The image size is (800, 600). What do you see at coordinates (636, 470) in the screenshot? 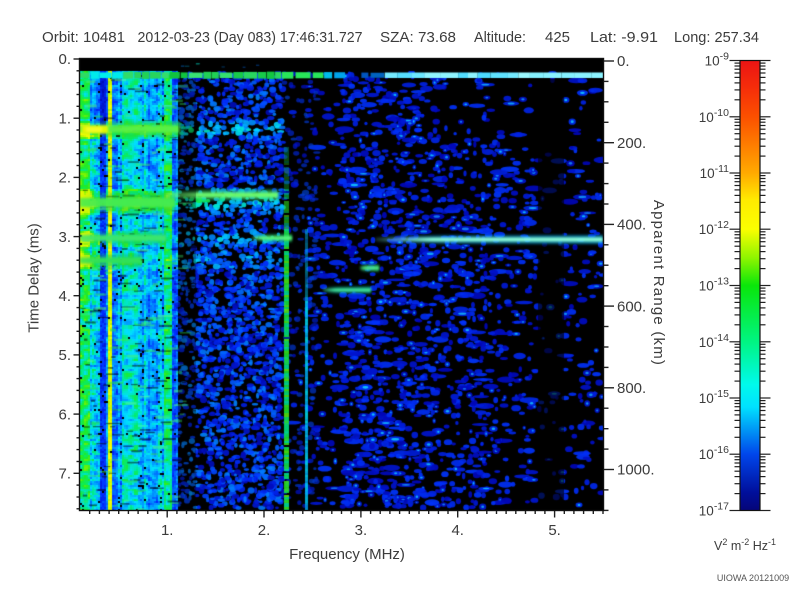
I see `svg-text: 1000.` at bounding box center [636, 470].